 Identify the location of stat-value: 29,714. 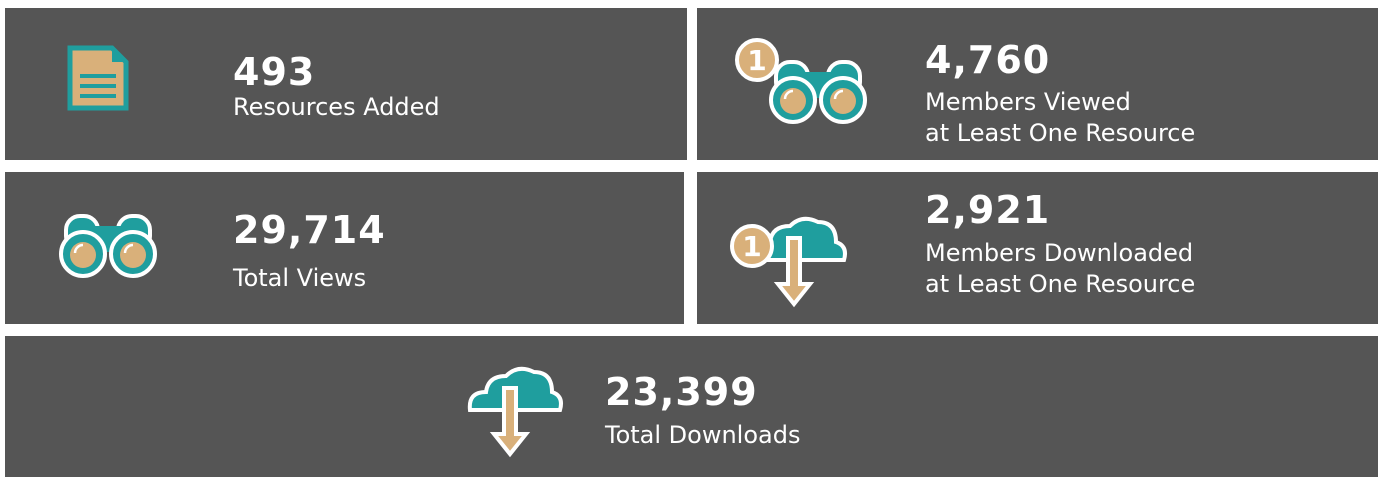
(309, 230).